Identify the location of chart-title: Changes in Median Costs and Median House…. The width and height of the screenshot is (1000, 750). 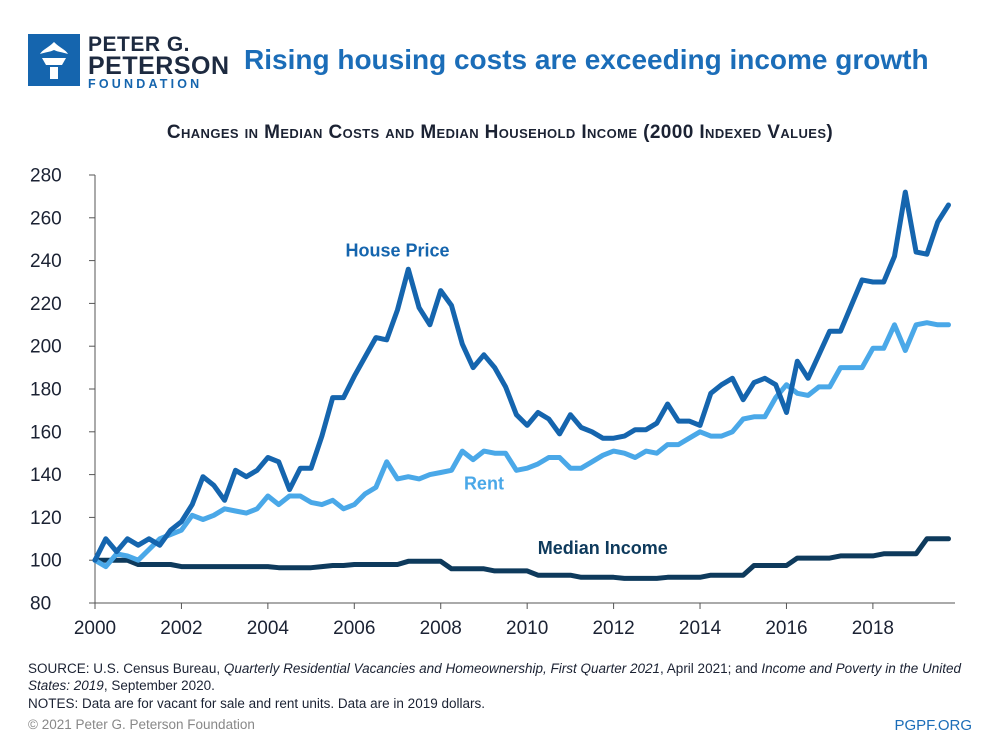
(500, 132).